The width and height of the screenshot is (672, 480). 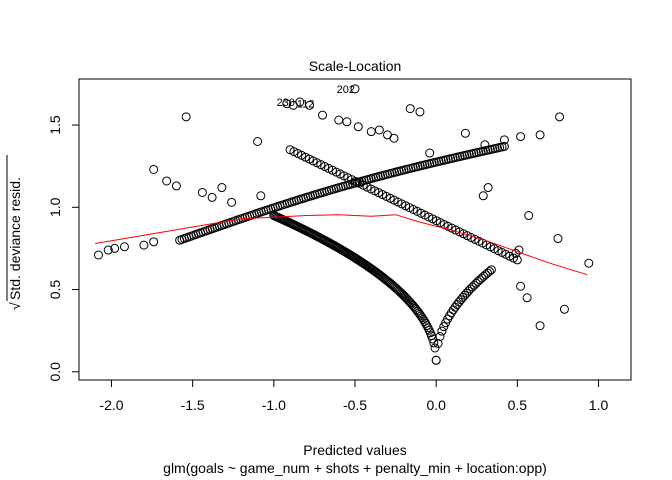 What do you see at coordinates (355, 66) in the screenshot?
I see `chart-title: Scale-Location` at bounding box center [355, 66].